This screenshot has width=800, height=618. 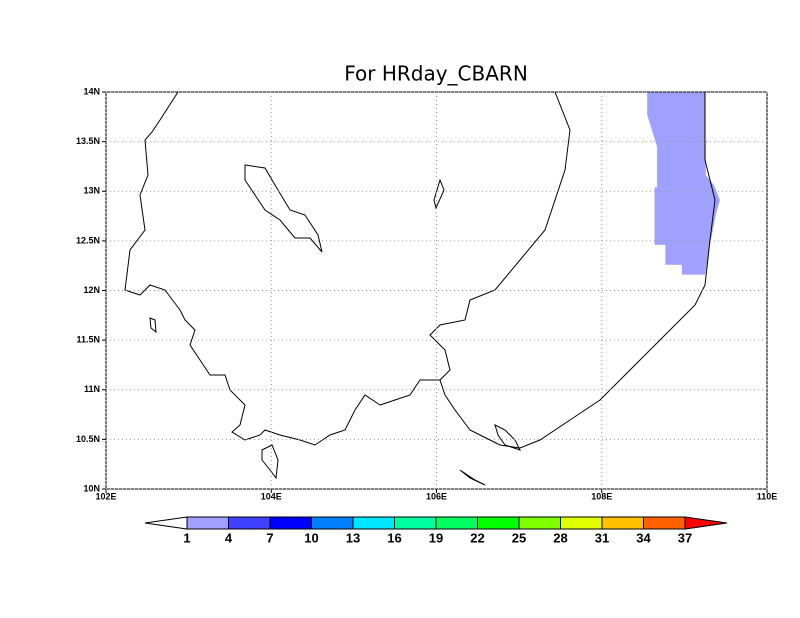 I want to click on x-tick-label: 104E, so click(x=271, y=496).